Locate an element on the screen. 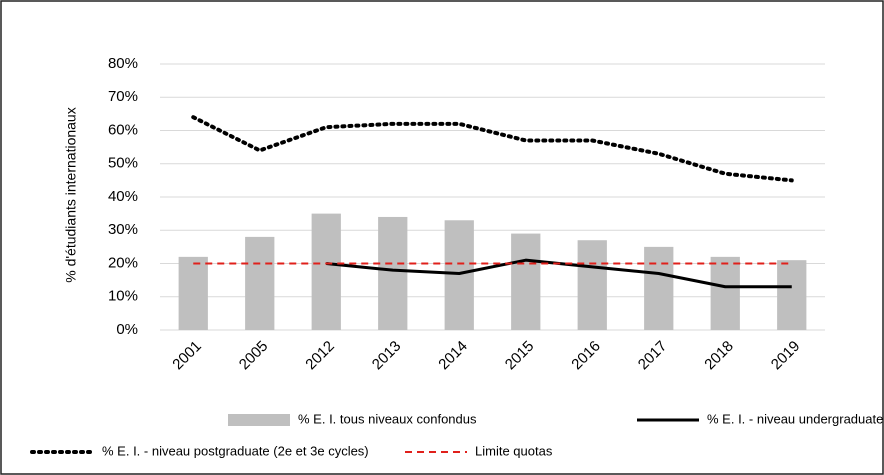 This screenshot has height=475, width=884. y-tick-label: 0% is located at coordinates (127, 329).